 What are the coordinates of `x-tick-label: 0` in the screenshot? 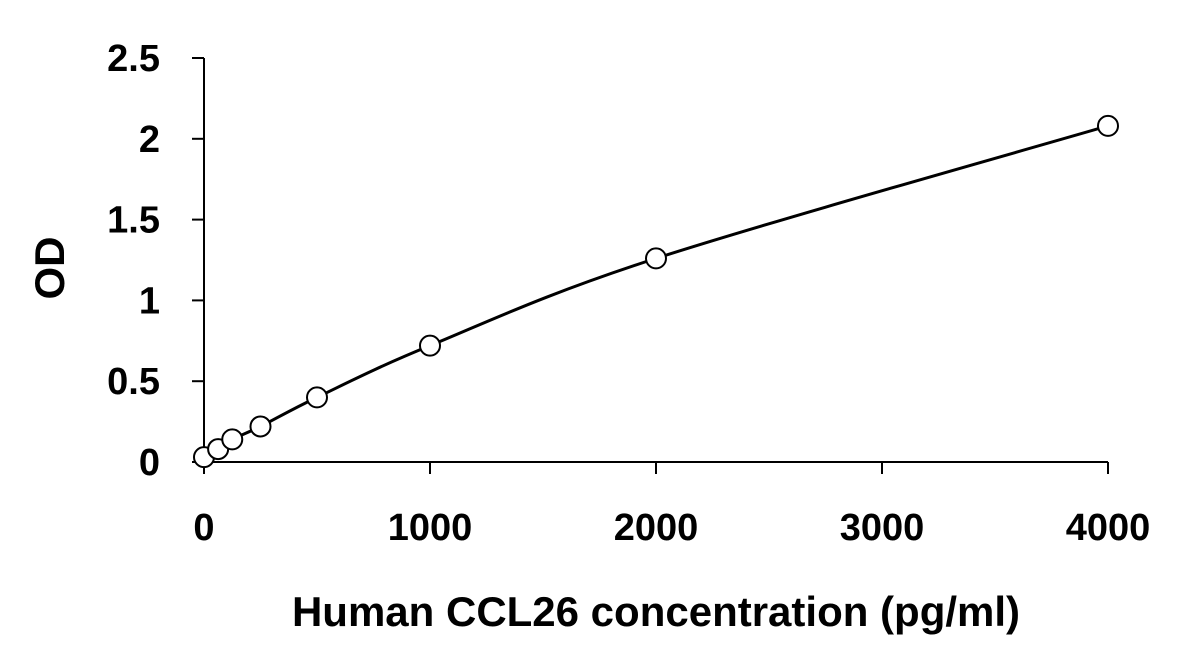 It's located at (203, 528).